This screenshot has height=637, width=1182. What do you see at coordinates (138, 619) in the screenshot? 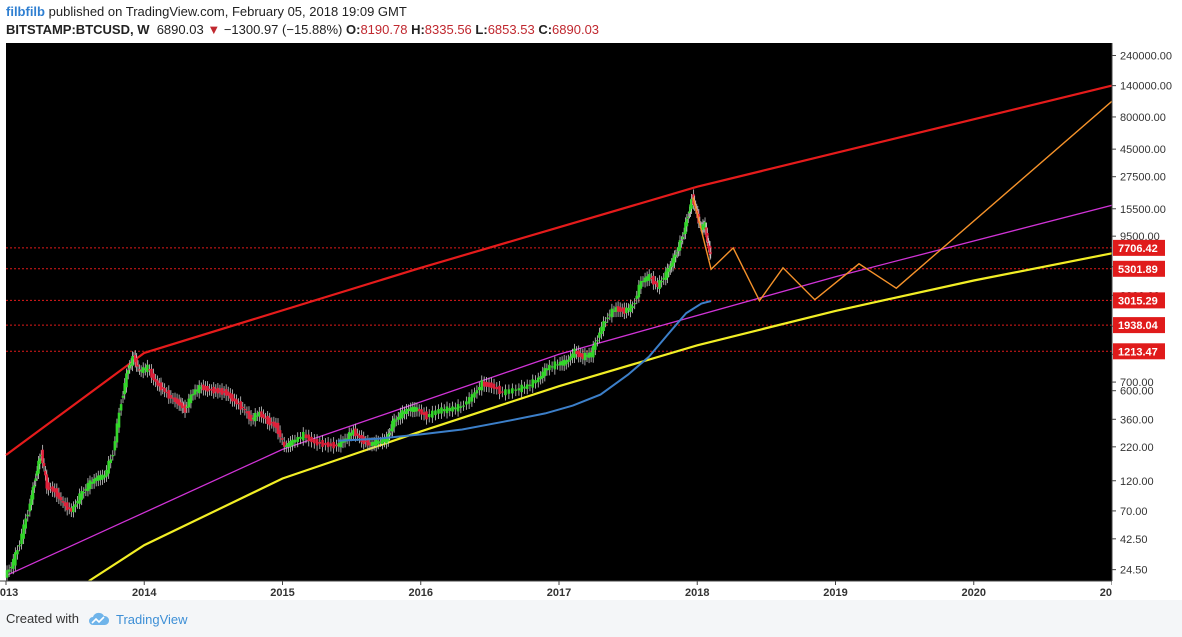
I see `tradingview-link: TradingView` at bounding box center [138, 619].